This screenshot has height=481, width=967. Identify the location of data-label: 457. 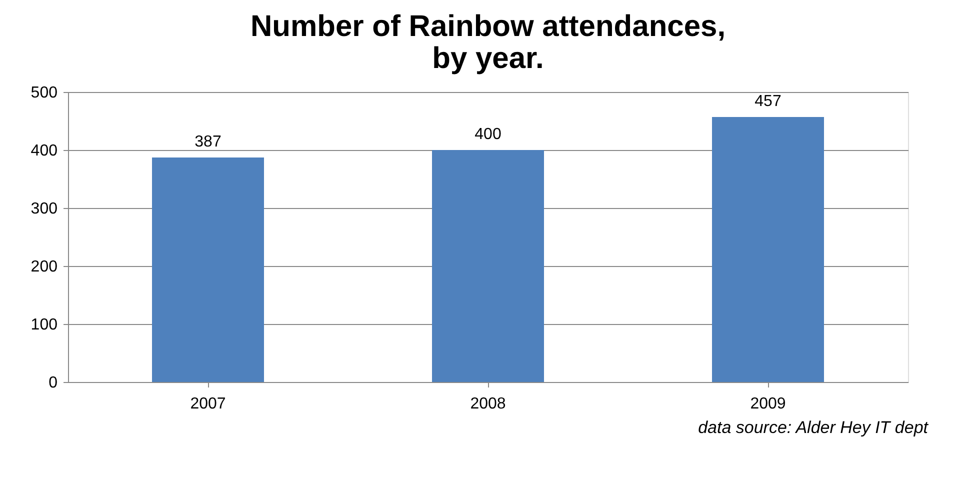
(768, 101).